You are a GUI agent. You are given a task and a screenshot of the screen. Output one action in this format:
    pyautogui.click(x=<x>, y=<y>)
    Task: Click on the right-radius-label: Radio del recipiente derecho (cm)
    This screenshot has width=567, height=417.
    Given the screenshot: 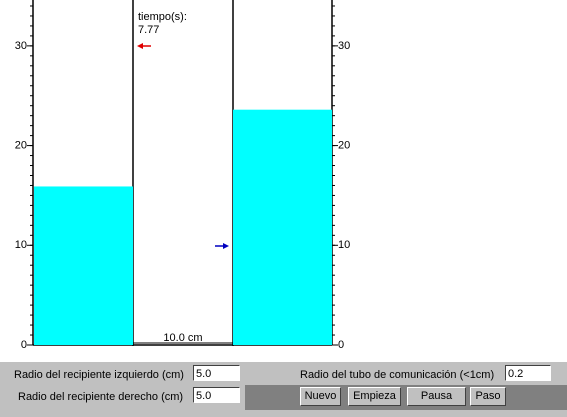 What is the action you would take?
    pyautogui.click(x=101, y=397)
    